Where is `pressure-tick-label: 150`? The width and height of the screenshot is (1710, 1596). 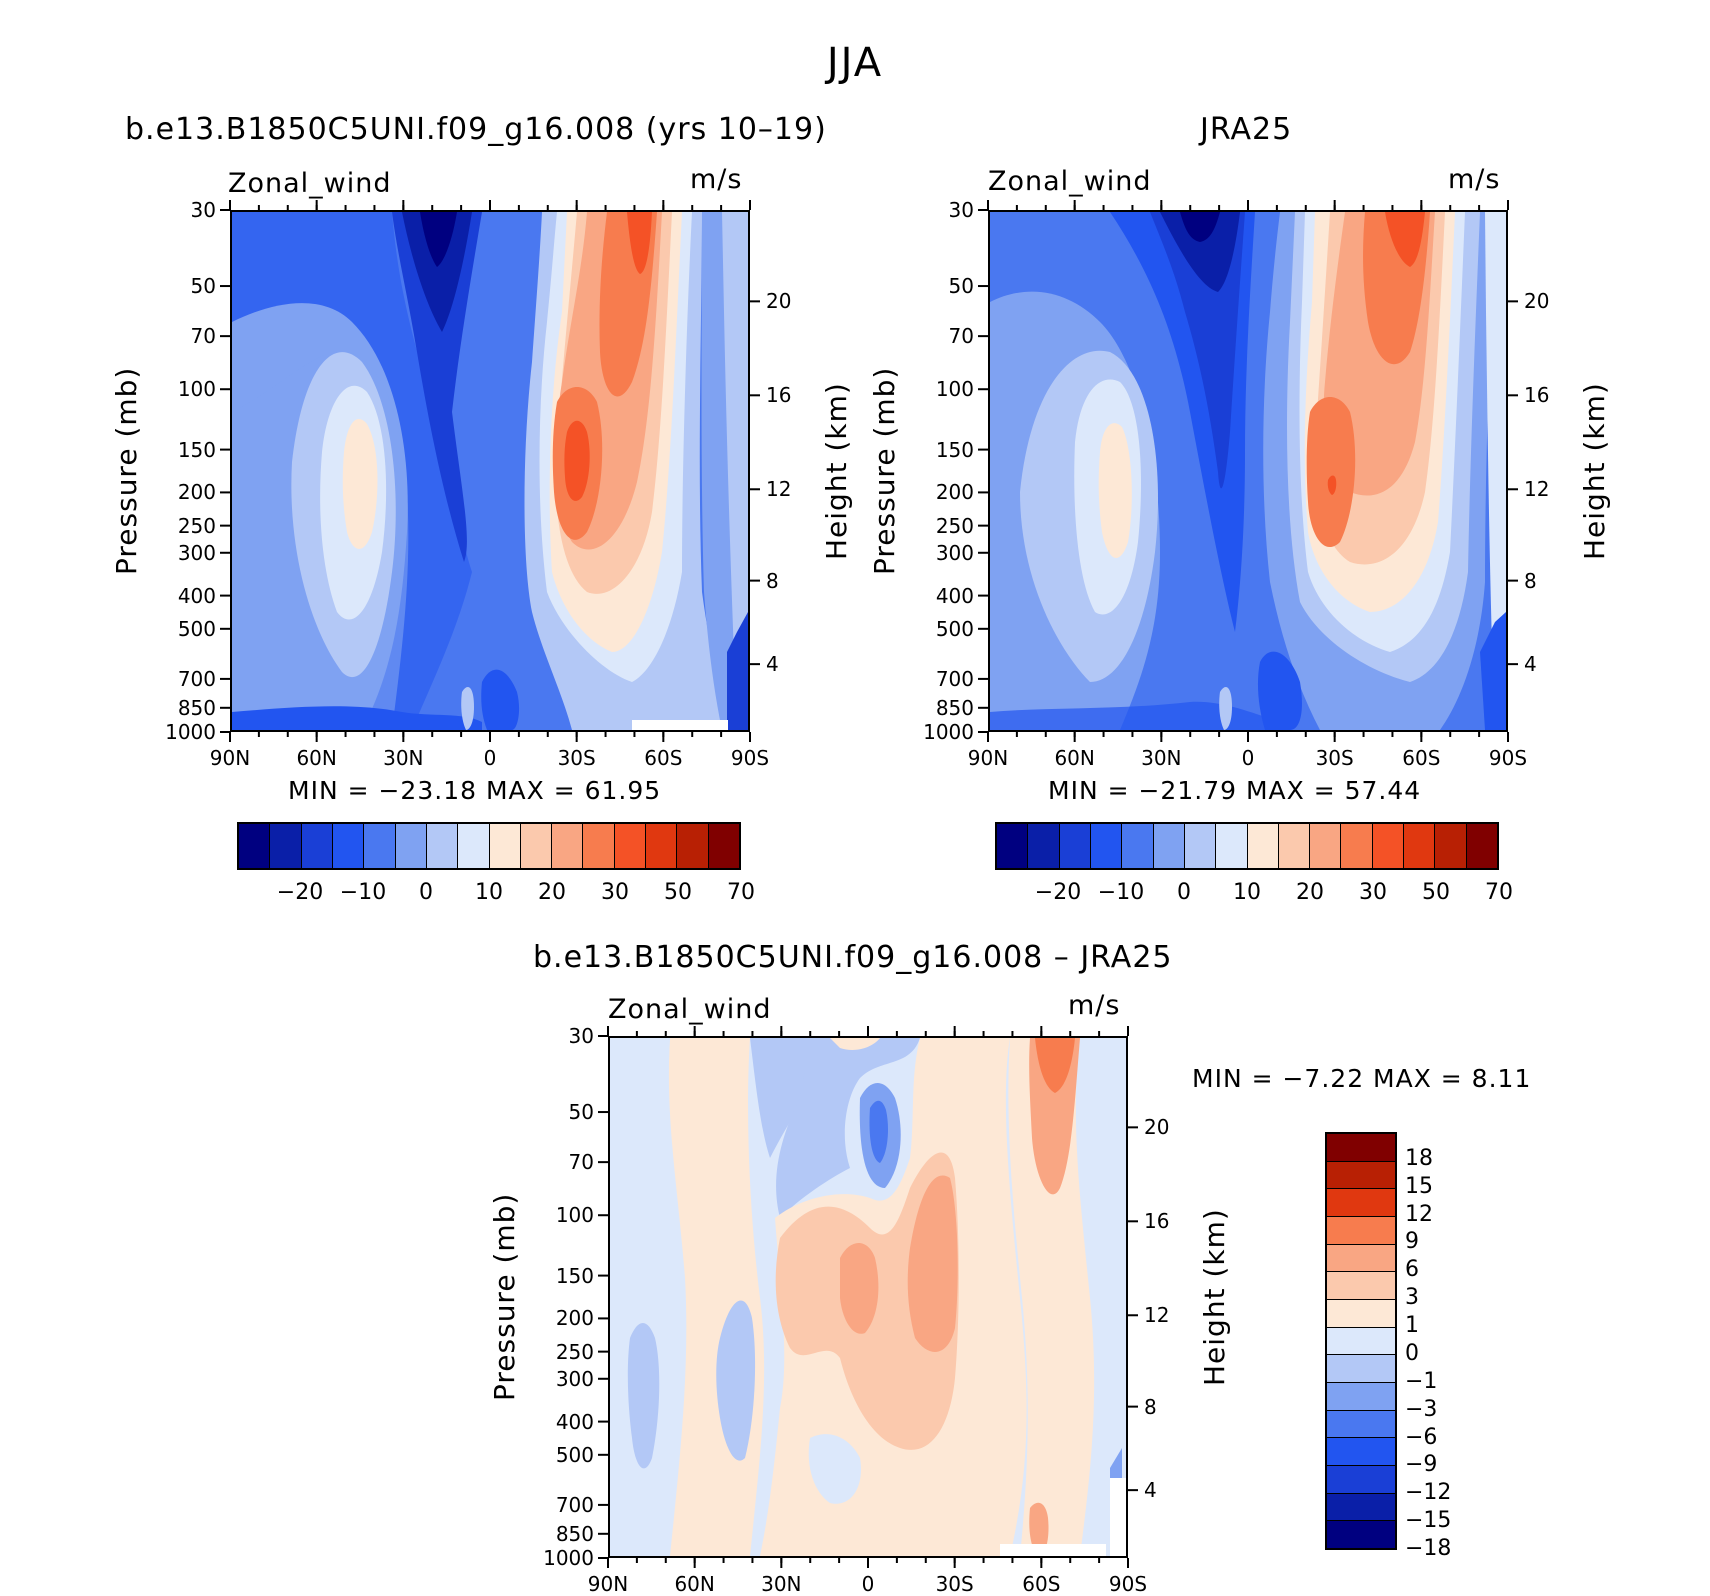
pressure-tick-label: 150 is located at coordinates (574, 1275).